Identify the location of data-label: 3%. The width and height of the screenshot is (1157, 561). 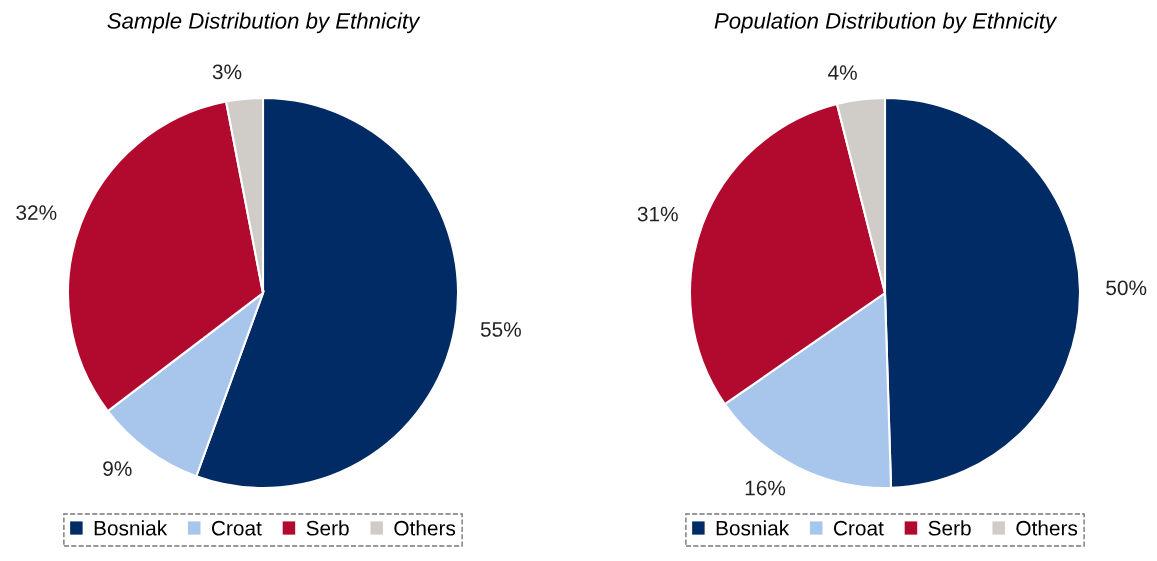
(227, 72).